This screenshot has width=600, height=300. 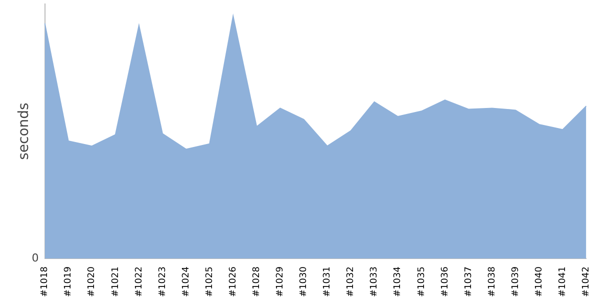 I want to click on x-tick-label: #1019, so click(x=69, y=282).